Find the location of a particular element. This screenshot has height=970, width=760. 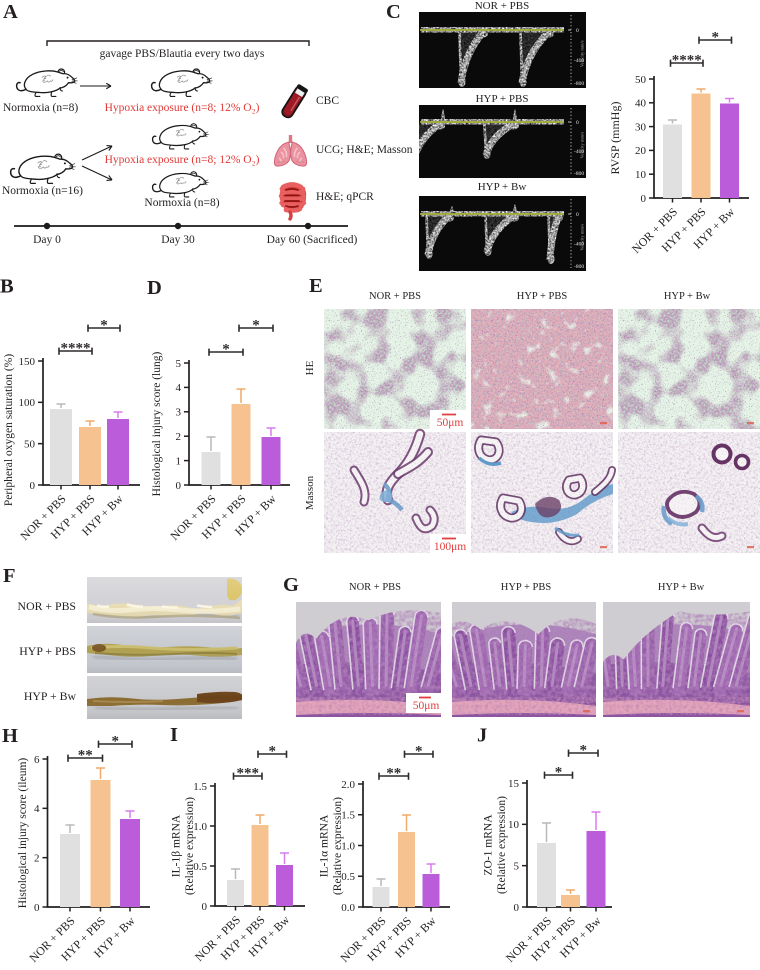

svg-text: 150 is located at coordinates (27, 362).